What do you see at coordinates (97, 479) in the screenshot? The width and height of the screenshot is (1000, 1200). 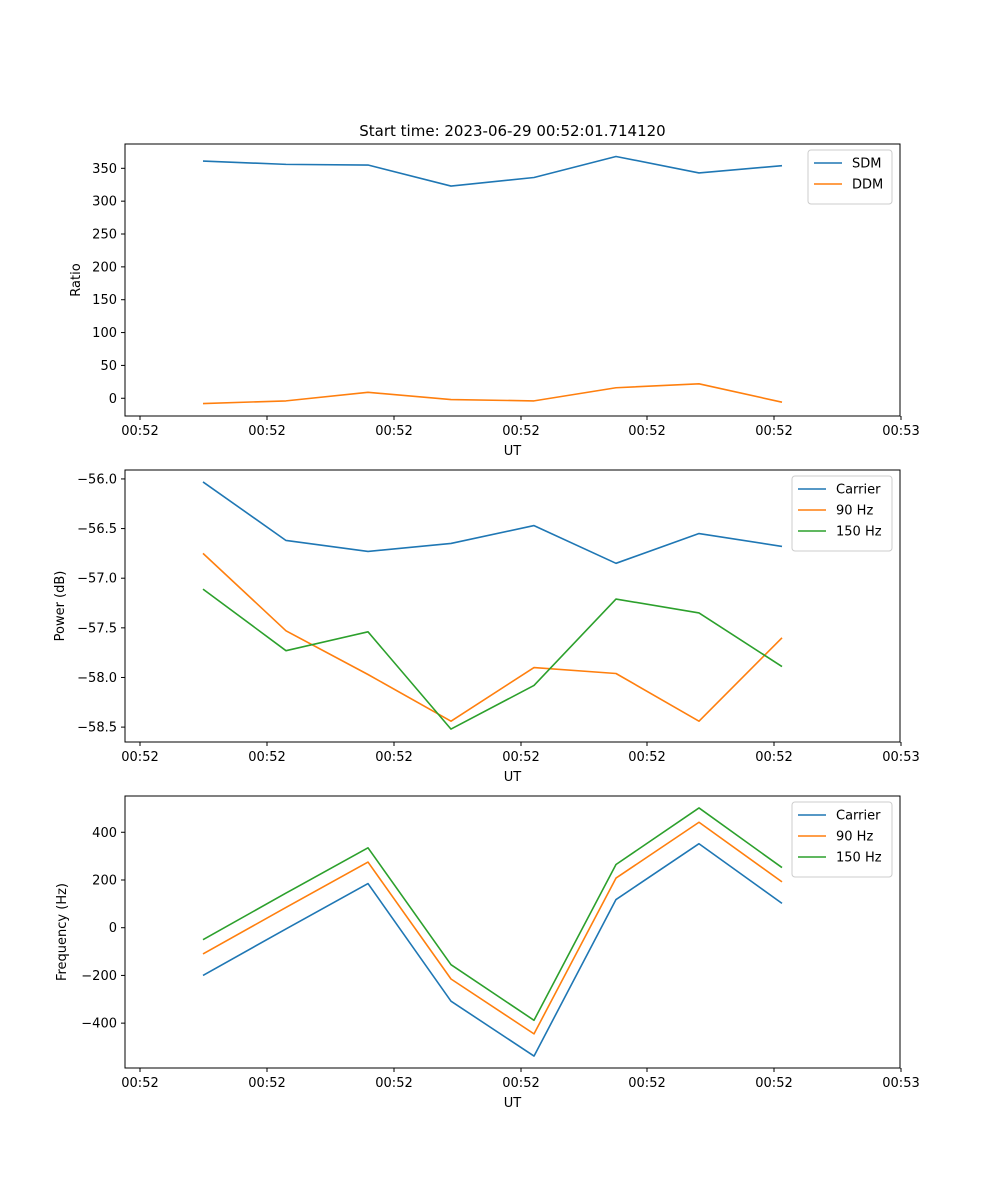 I see `y-tick-label: −56.0` at bounding box center [97, 479].